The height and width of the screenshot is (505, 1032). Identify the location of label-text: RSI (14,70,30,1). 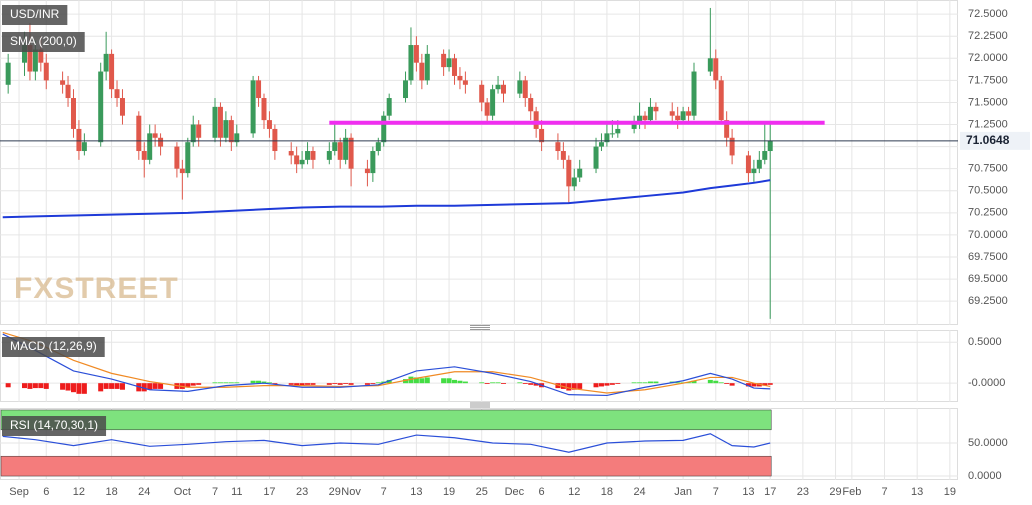
(54, 425).